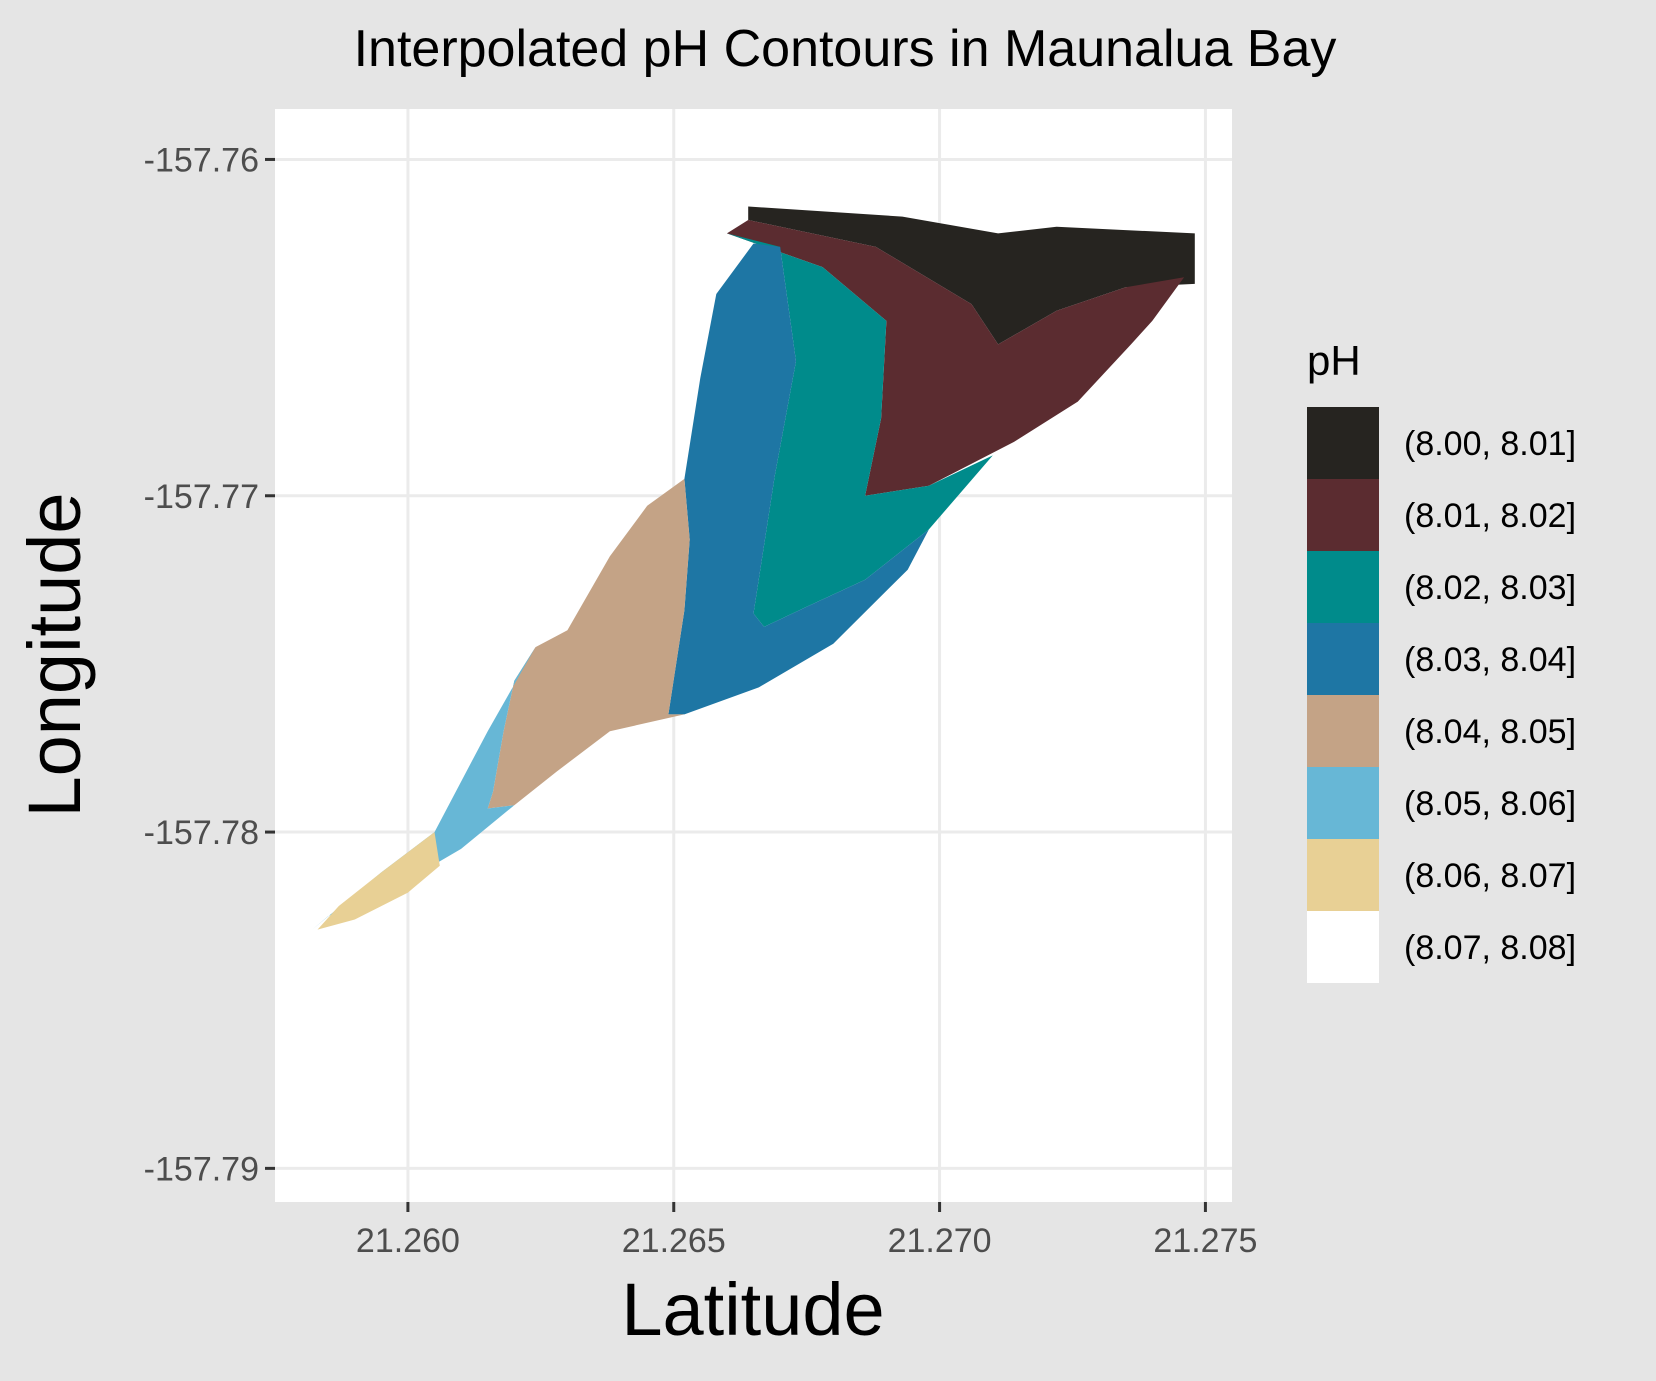 The height and width of the screenshot is (1381, 1656). Describe the element at coordinates (1490, 948) in the screenshot. I see `legend-label: (8.07, 8.08]` at that location.